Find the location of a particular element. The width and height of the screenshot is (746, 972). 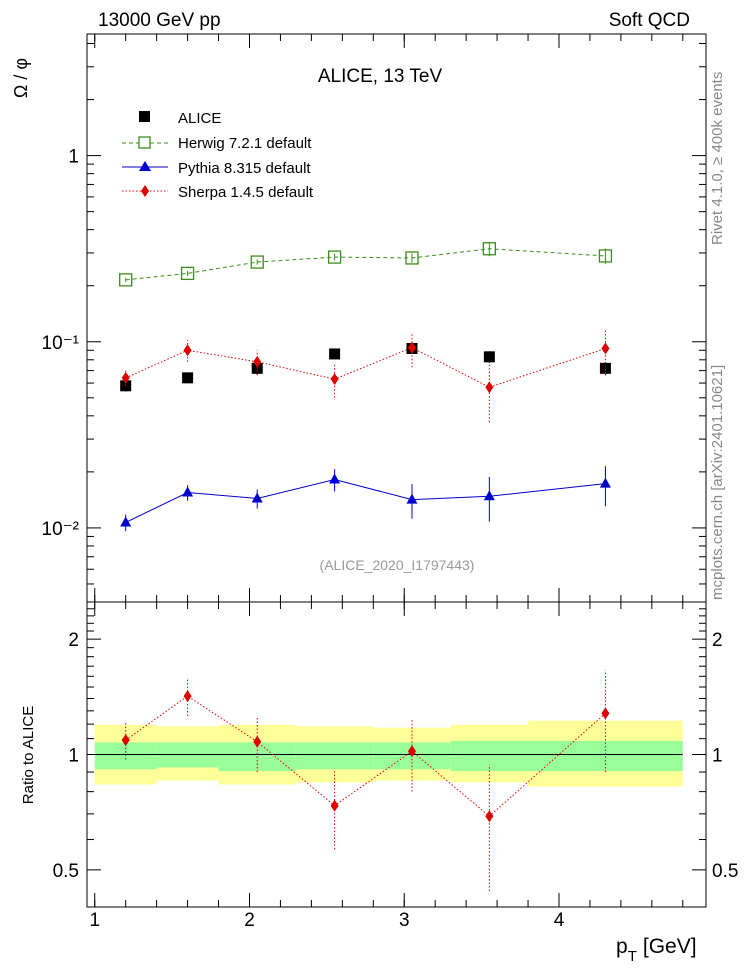

ratio-y-tick-label-right: 1 is located at coordinates (717, 756).